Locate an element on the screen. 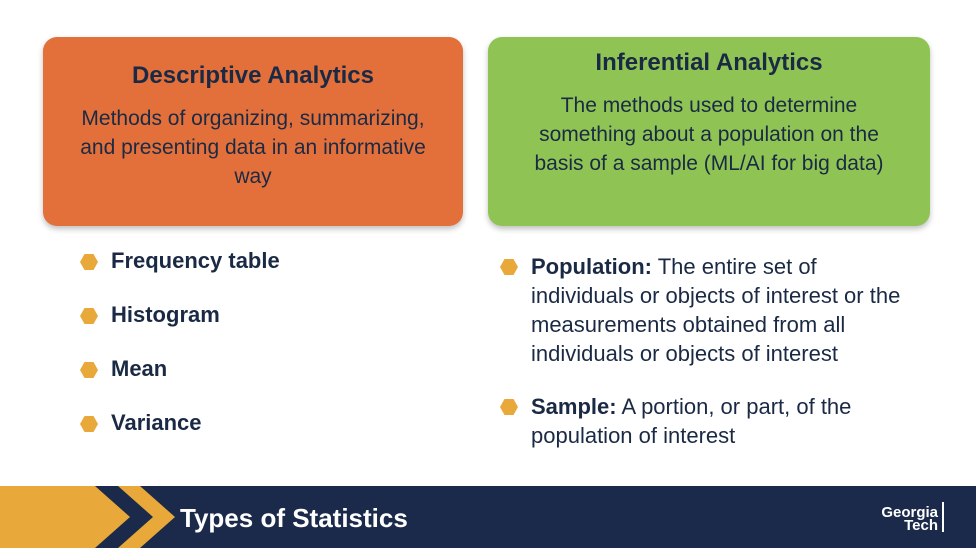  logo-line-tech: Tech is located at coordinates (921, 525).